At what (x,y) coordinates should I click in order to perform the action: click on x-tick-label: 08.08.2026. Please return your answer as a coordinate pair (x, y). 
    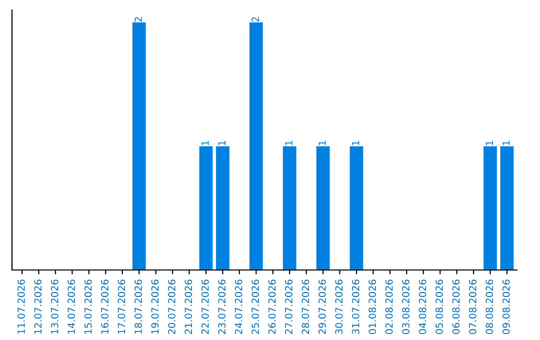
    Looking at the image, I should click on (490, 307).